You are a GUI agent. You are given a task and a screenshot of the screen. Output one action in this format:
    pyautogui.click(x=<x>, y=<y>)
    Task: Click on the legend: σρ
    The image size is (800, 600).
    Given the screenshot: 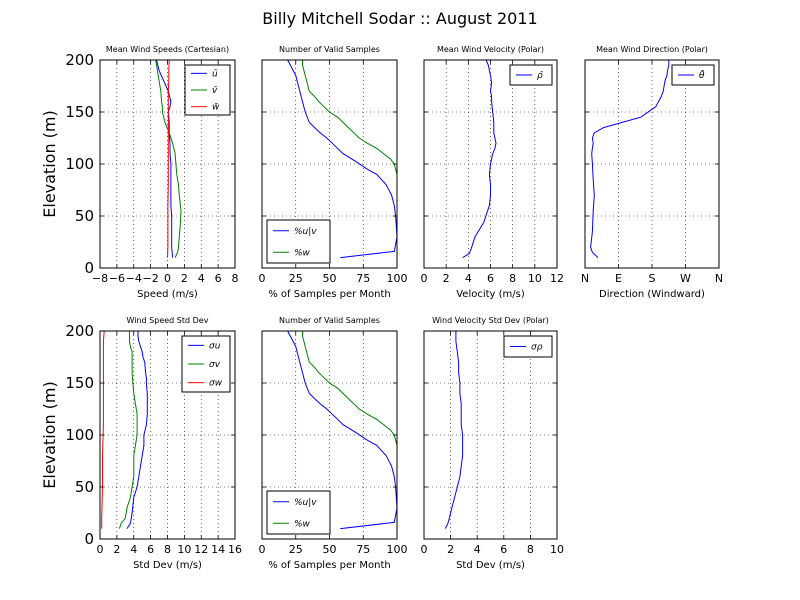 What is the action you would take?
    pyautogui.click(x=528, y=346)
    